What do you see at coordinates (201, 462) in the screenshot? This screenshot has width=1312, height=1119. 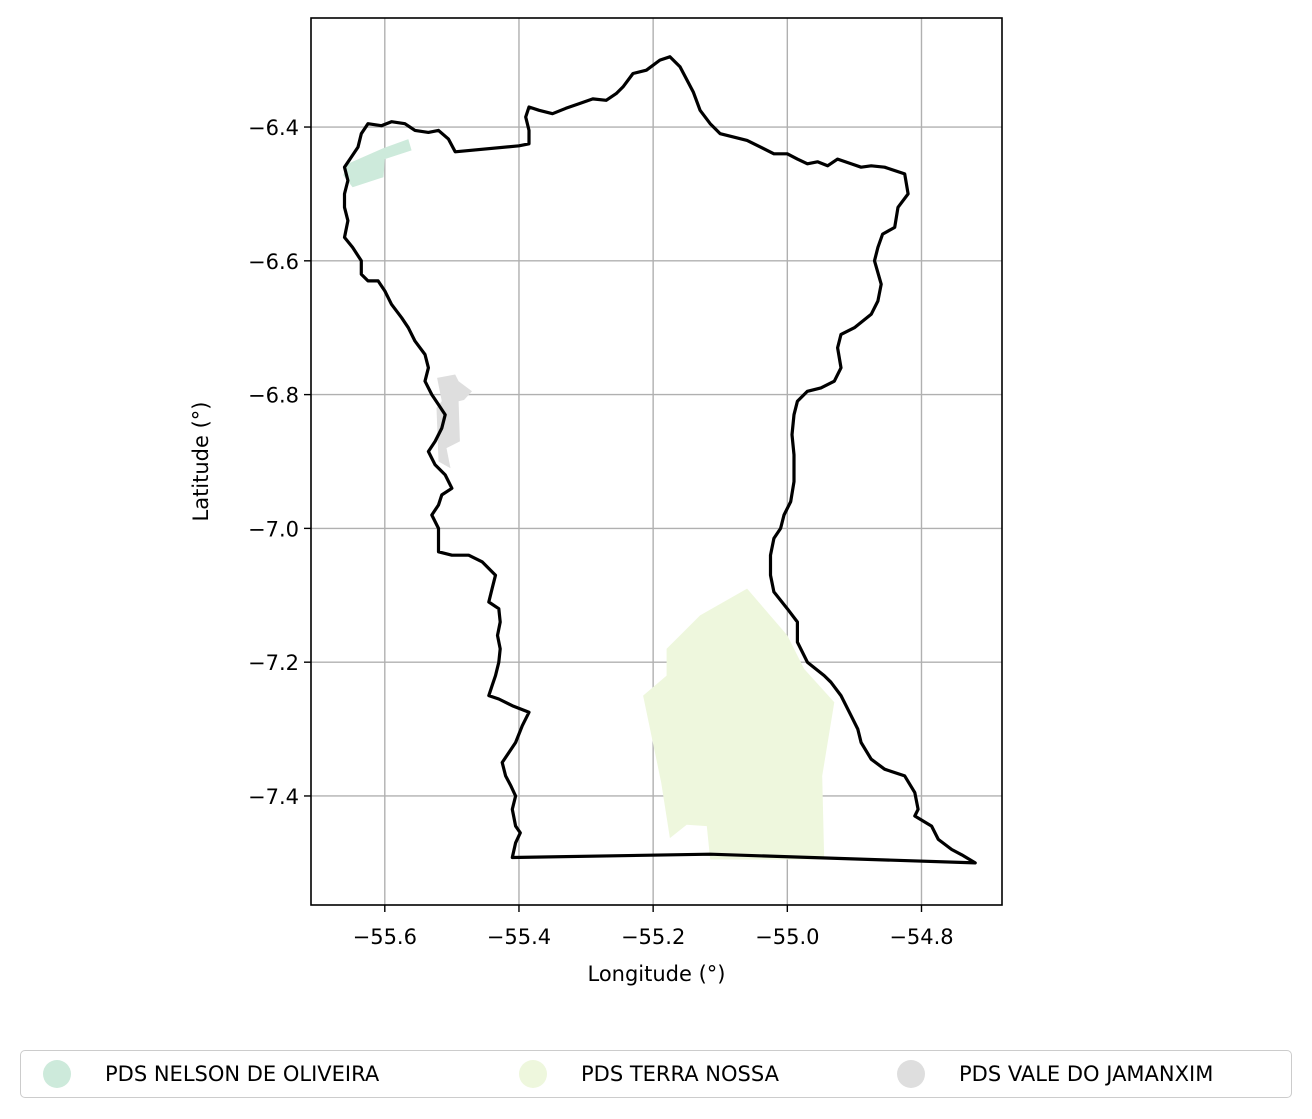 I see `y-axis-title: Latitude (°)` at bounding box center [201, 462].